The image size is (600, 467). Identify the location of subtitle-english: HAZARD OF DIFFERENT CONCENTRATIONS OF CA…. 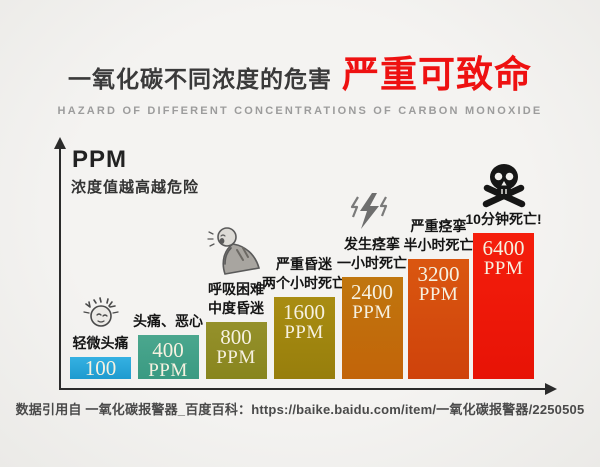
(300, 111).